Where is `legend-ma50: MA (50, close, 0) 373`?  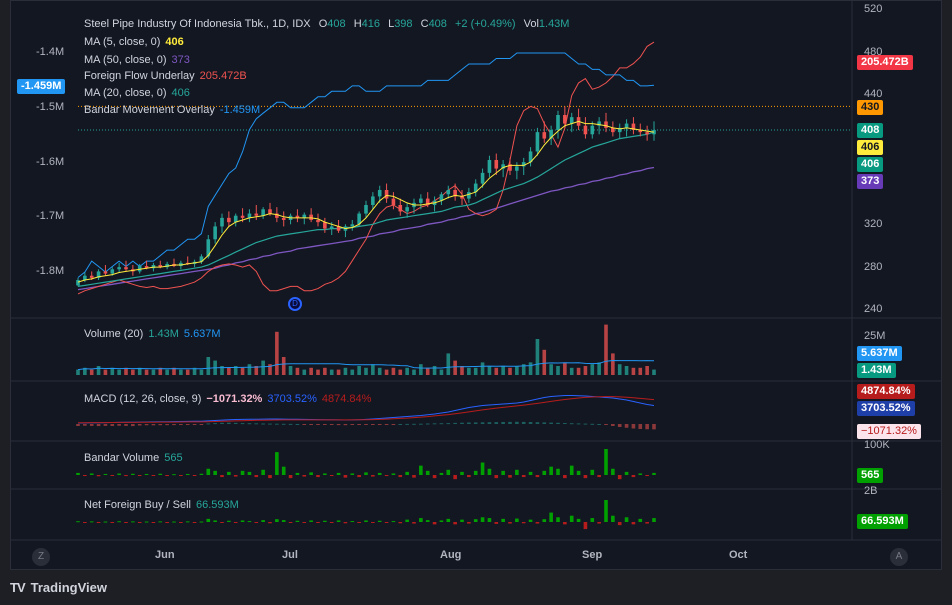 legend-ma50: MA (50, close, 0) 373 is located at coordinates (139, 60).